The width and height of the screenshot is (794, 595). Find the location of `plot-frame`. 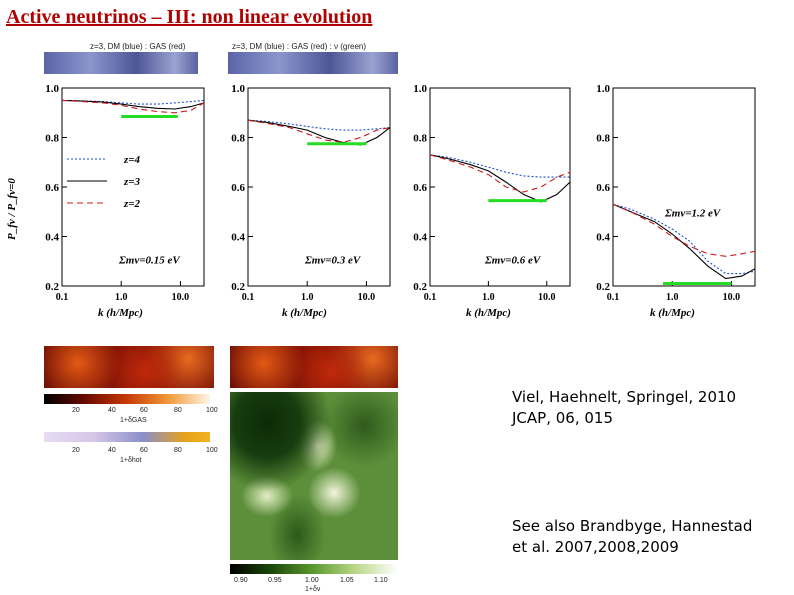

plot-frame is located at coordinates (684, 187).